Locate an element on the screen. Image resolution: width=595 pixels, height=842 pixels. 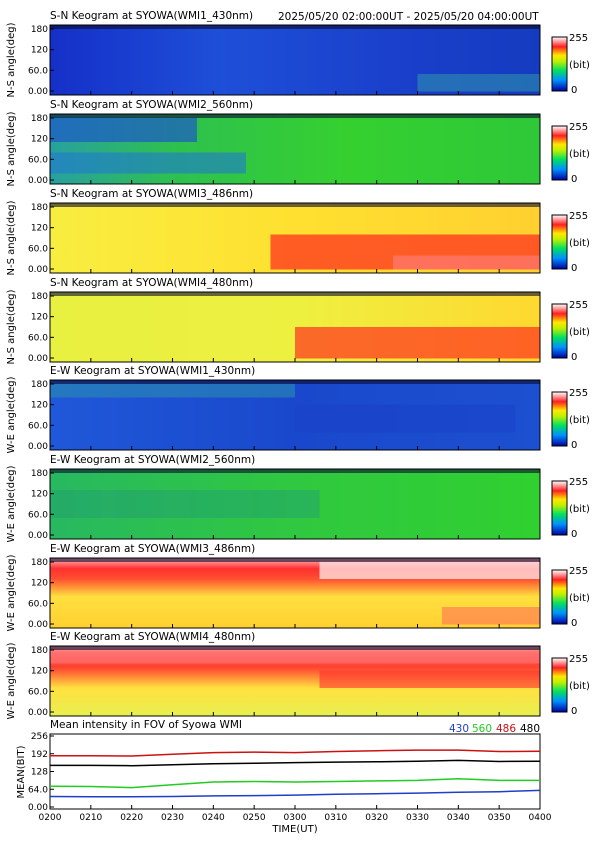
mean-y-tick-label: 256 is located at coordinates (39, 737).